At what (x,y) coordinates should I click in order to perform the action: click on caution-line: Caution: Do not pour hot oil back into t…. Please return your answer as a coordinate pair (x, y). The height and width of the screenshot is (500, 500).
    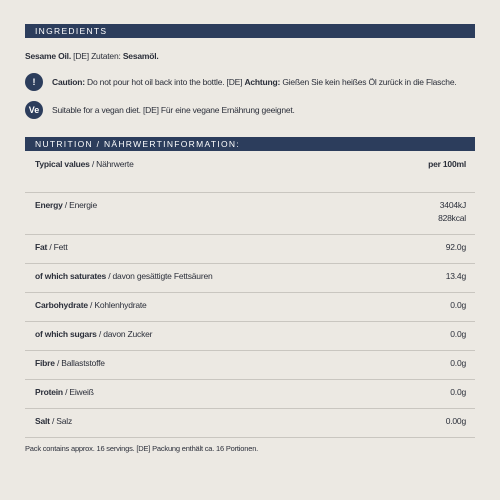
    Looking at the image, I should click on (254, 82).